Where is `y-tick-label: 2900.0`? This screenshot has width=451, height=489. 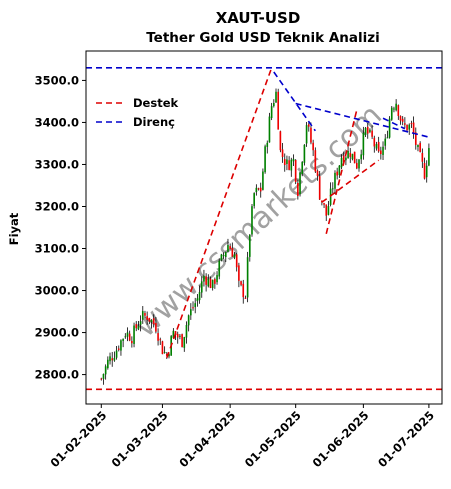 y-tick-label: 2900.0 is located at coordinates (57, 333).